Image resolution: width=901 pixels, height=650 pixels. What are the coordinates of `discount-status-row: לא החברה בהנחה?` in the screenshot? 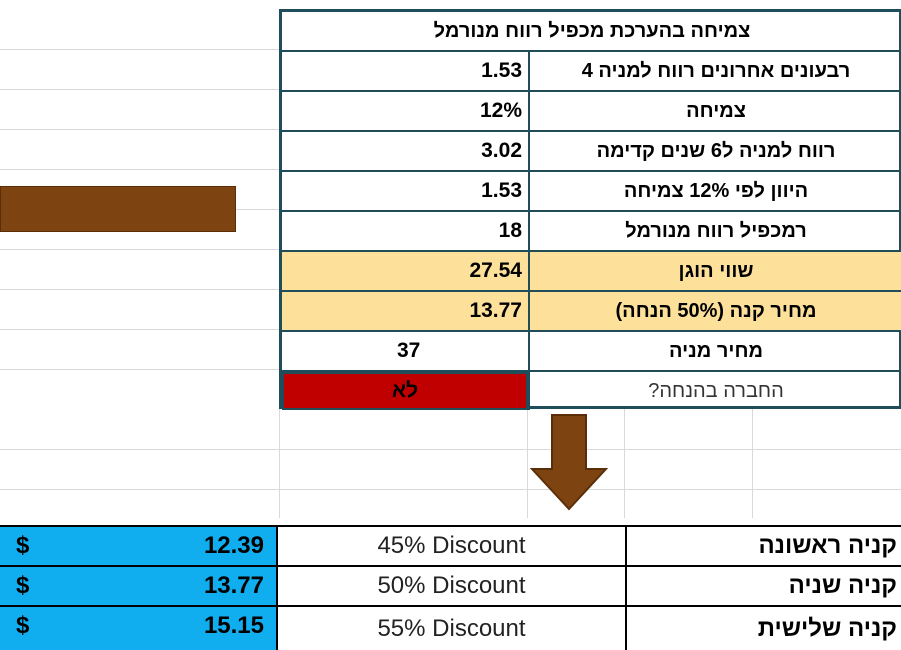 It's located at (591, 392).